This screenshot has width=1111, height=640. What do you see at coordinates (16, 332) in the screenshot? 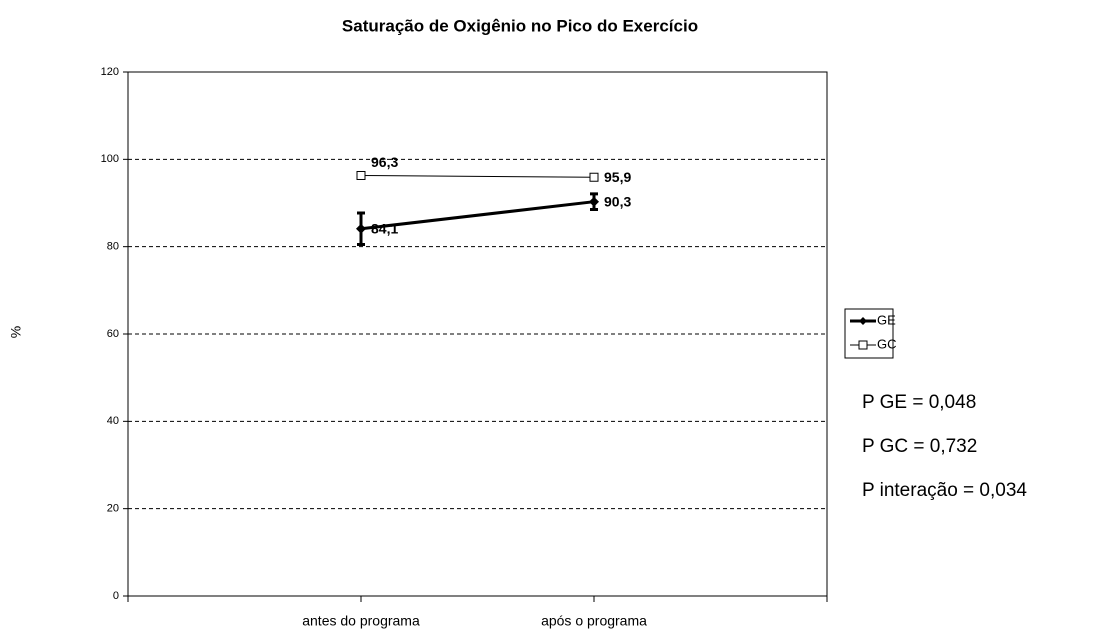
I see `y-axis-label: %` at bounding box center [16, 332].